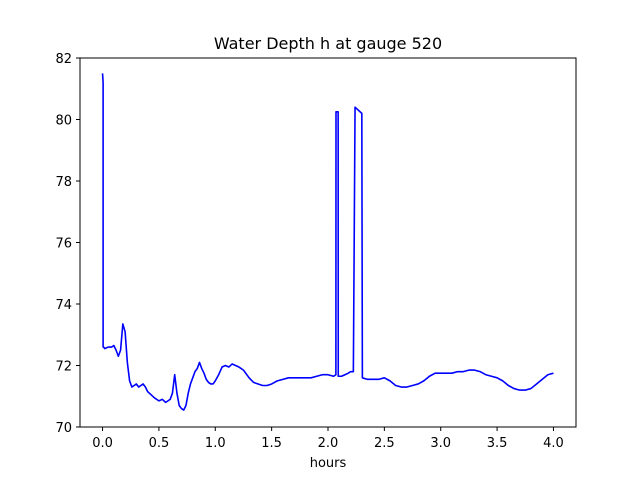 Image resolution: width=640 pixels, height=480 pixels. Describe the element at coordinates (159, 443) in the screenshot. I see `x-tick-label: 0.5` at that location.